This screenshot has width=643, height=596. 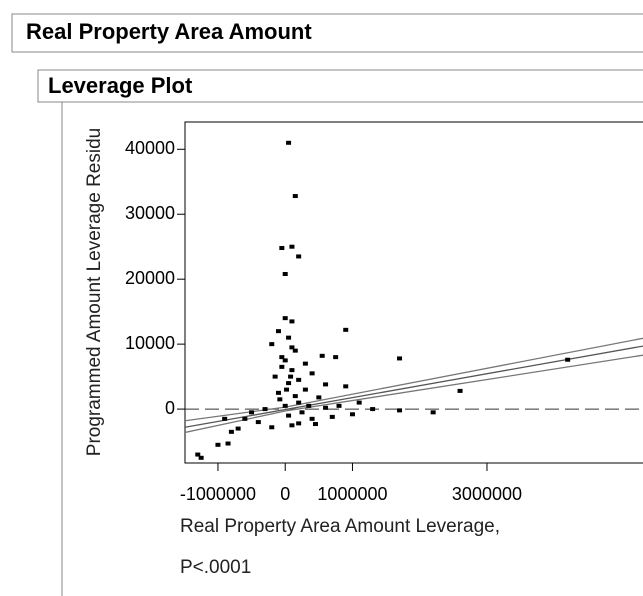 I want to click on x-tick-label: 1000000, so click(x=352, y=494).